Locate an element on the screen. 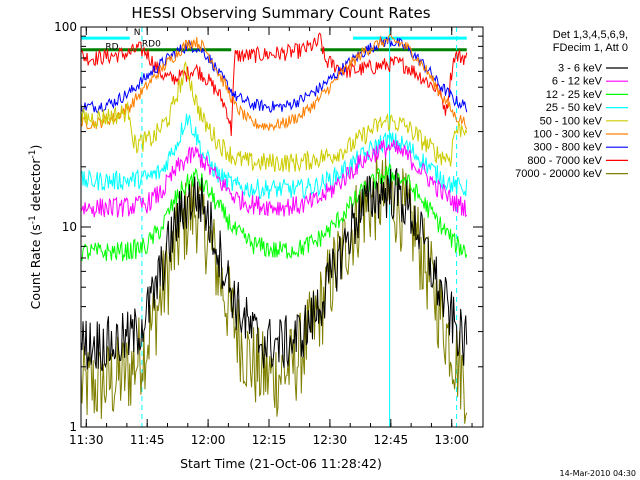  annotation-label: RD0 is located at coordinates (151, 44).